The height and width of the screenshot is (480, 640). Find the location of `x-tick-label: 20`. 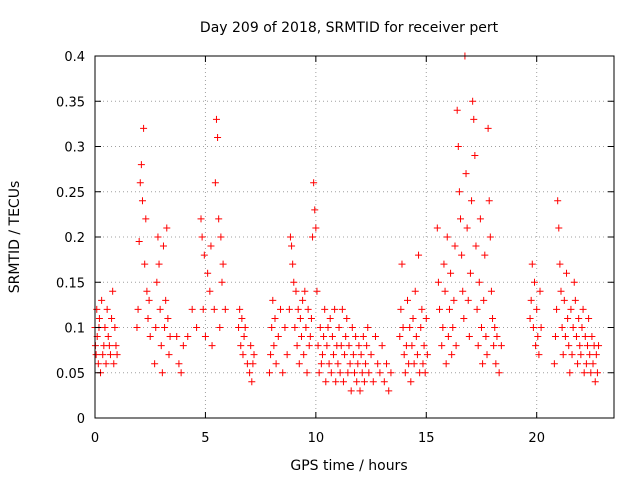

x-tick-label: 20 is located at coordinates (536, 438).